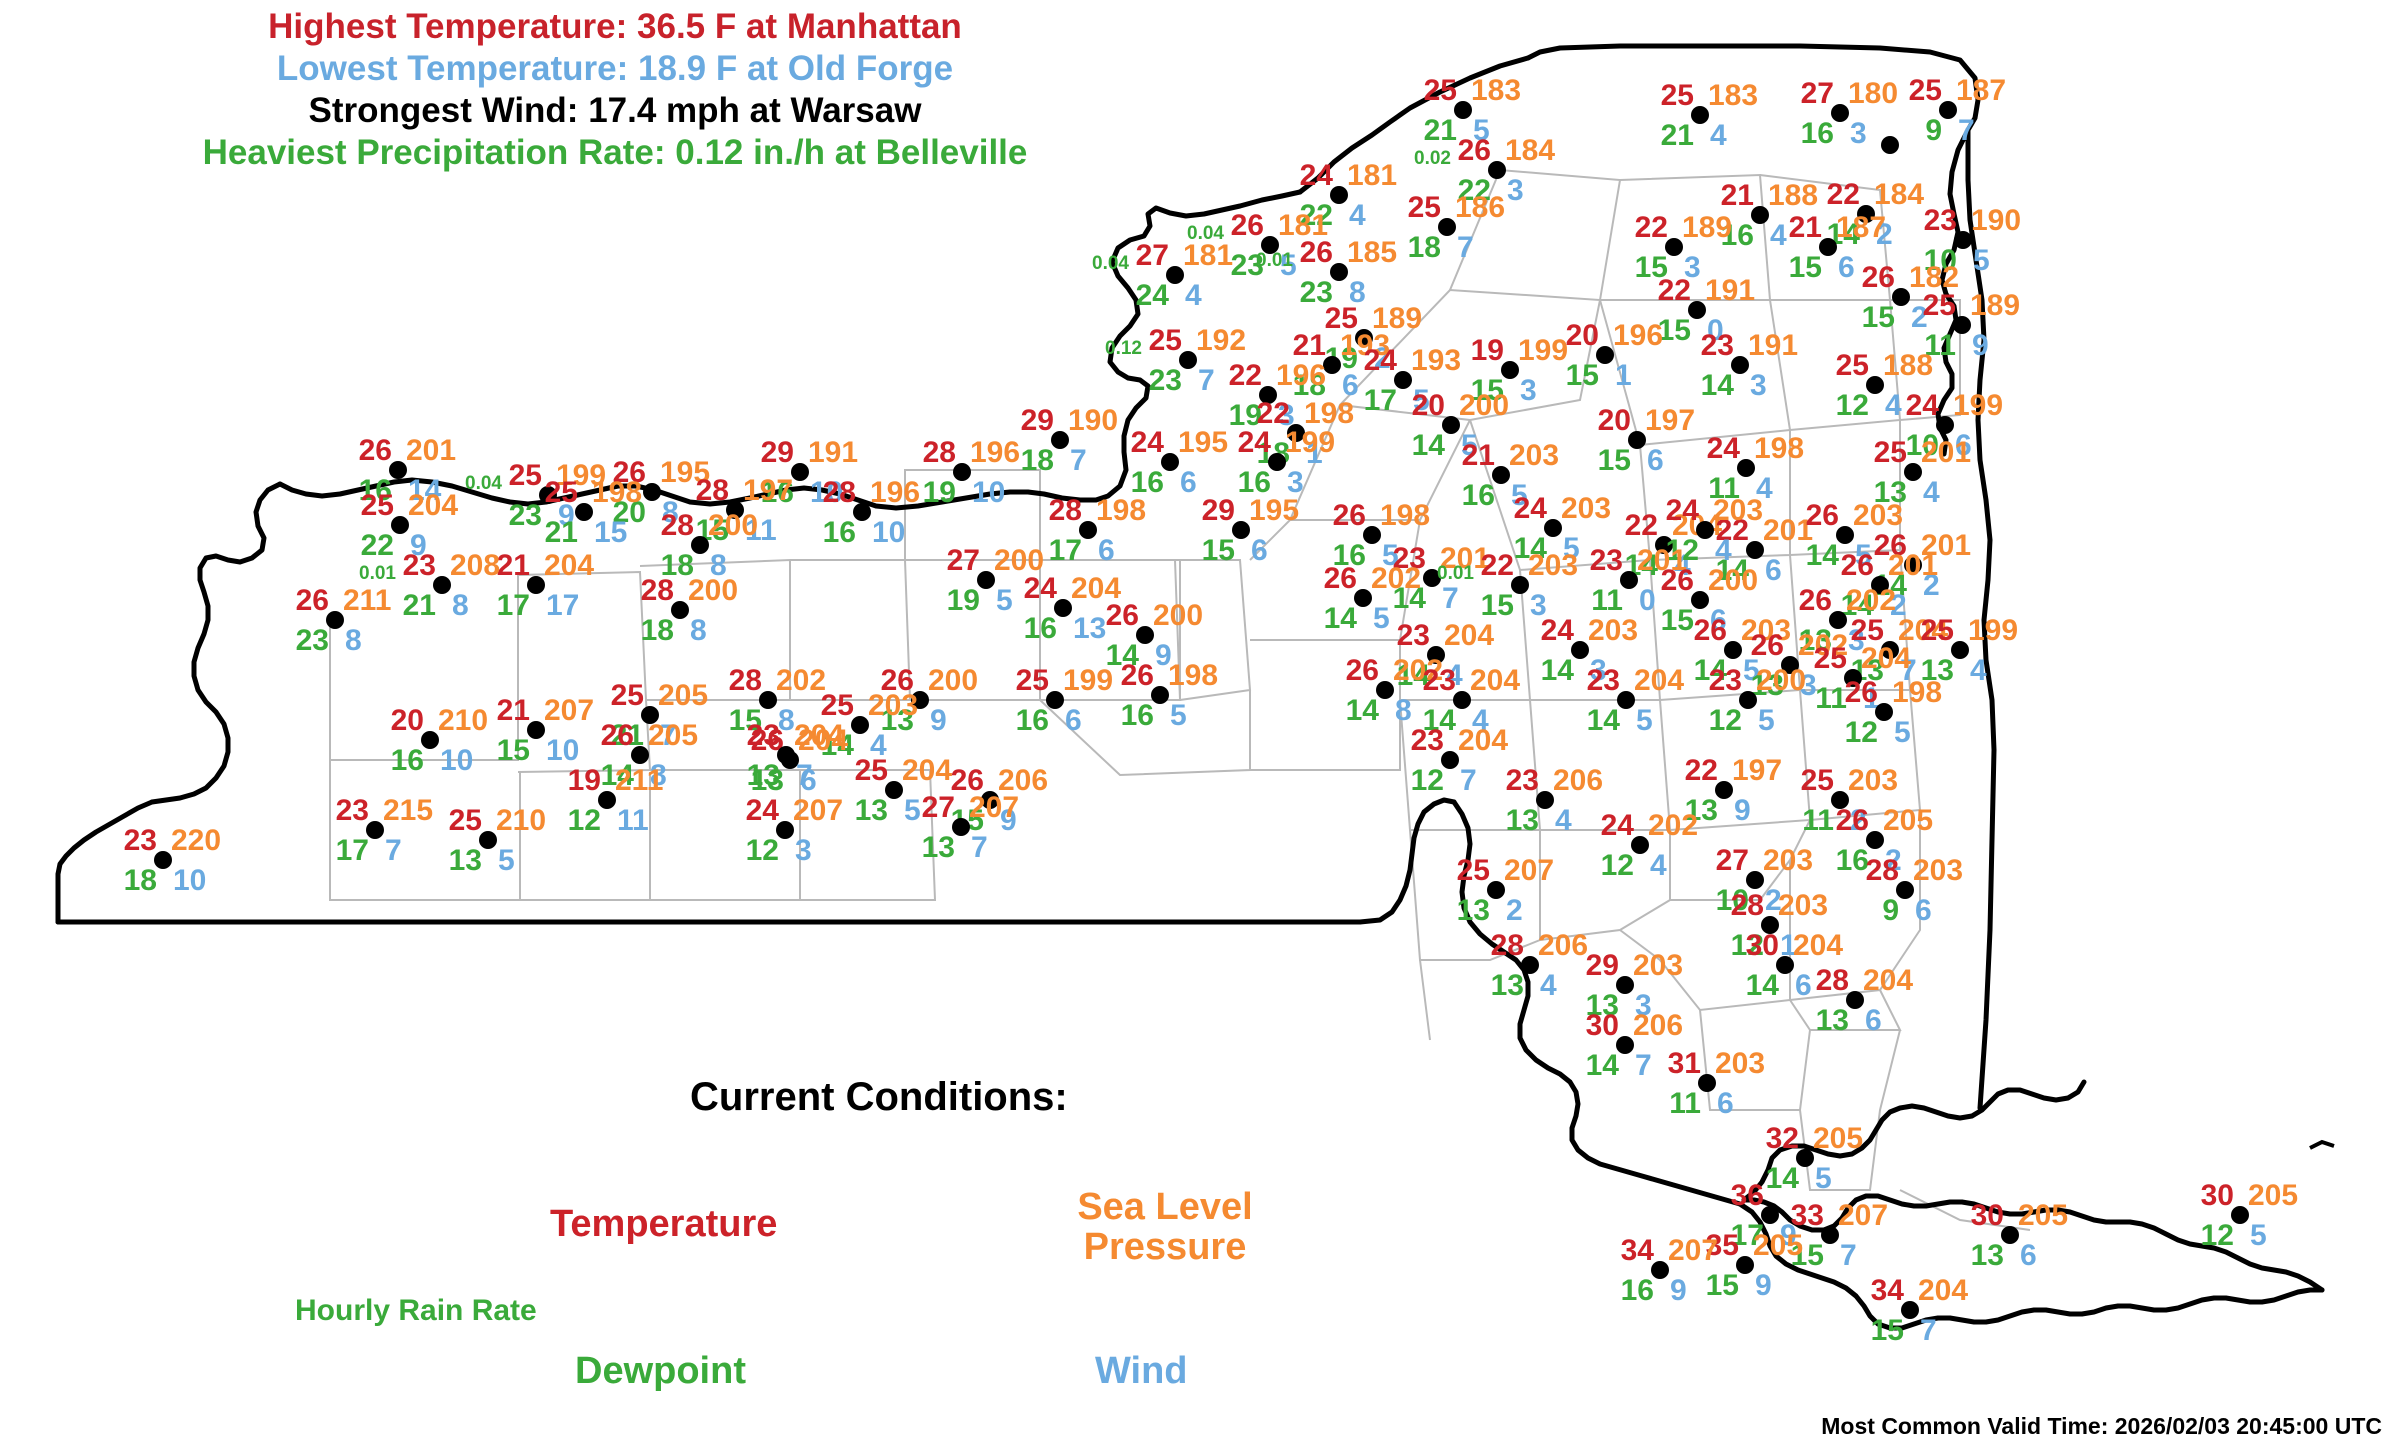 The height and width of the screenshot is (1450, 2400). Describe the element at coordinates (1553, 565) in the screenshot. I see `station-pressure: 203` at that location.